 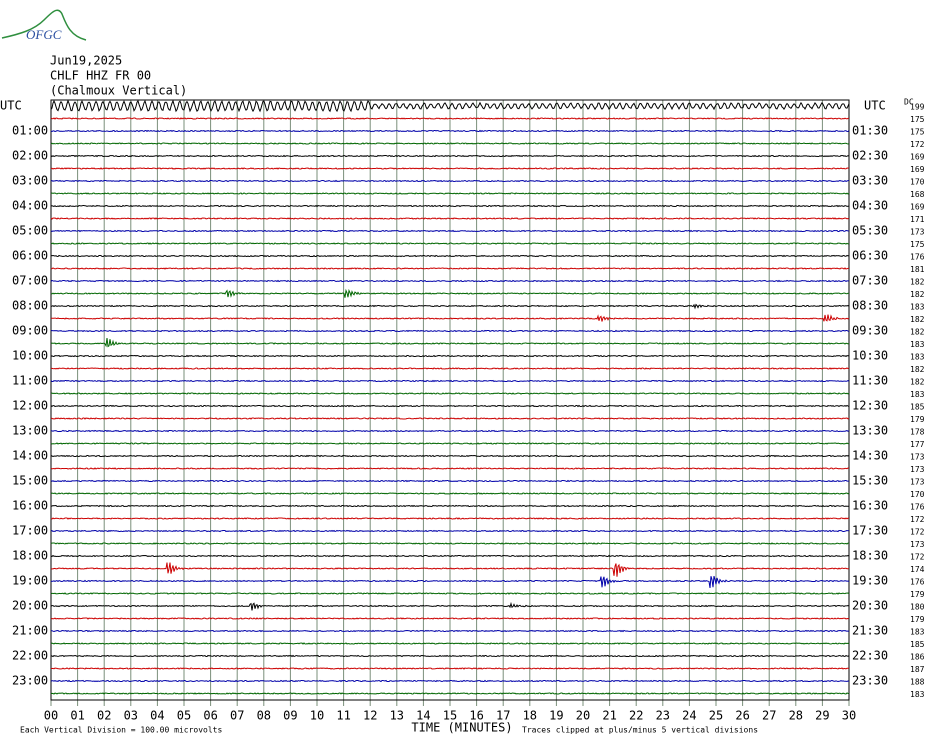 I want to click on right-hour-label: 11:30, so click(x=870, y=381).